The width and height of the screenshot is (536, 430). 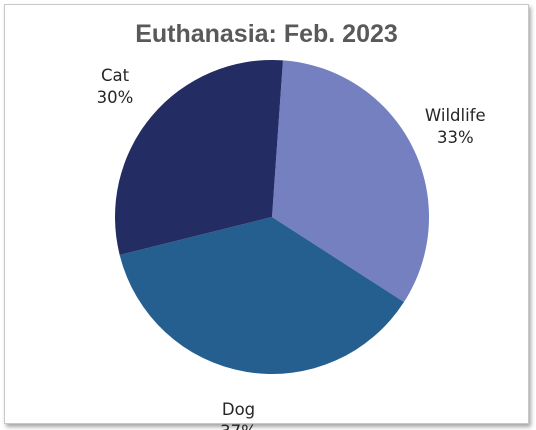 I want to click on pie-slice-cat, so click(x=198, y=157).